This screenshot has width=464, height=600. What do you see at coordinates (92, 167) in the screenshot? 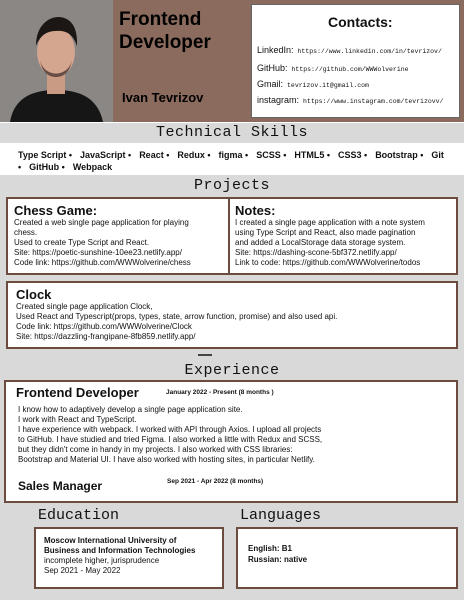
I see `skill-item: Webpack` at bounding box center [92, 167].